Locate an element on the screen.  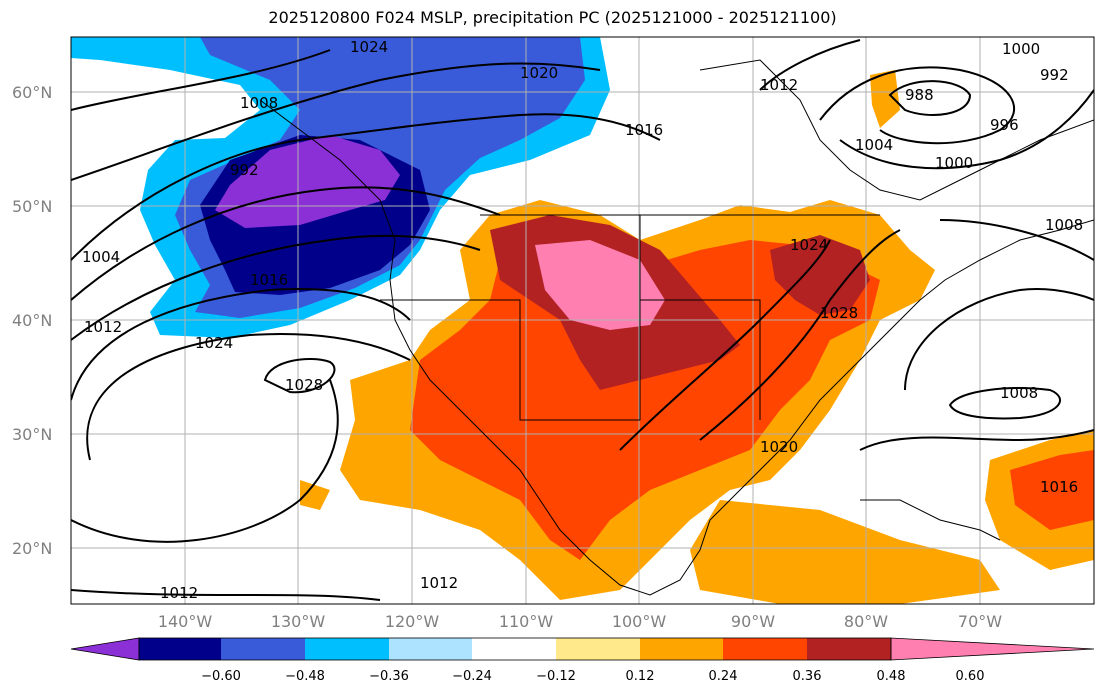
lon-label: 90°W is located at coordinates (753, 621).